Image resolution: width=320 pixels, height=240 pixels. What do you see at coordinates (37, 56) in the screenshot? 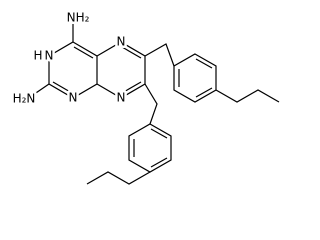
I see `atom-label: H` at bounding box center [37, 56].